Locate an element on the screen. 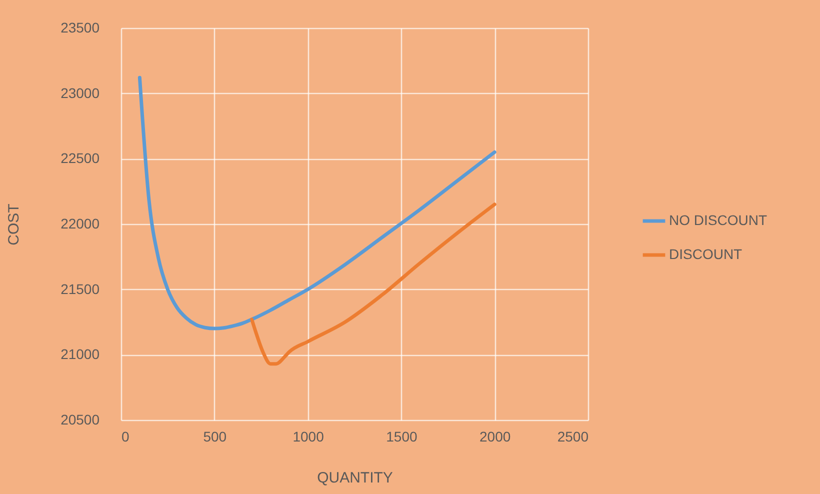 The image size is (820, 494). y-tick-label: 21500 is located at coordinates (80, 288).